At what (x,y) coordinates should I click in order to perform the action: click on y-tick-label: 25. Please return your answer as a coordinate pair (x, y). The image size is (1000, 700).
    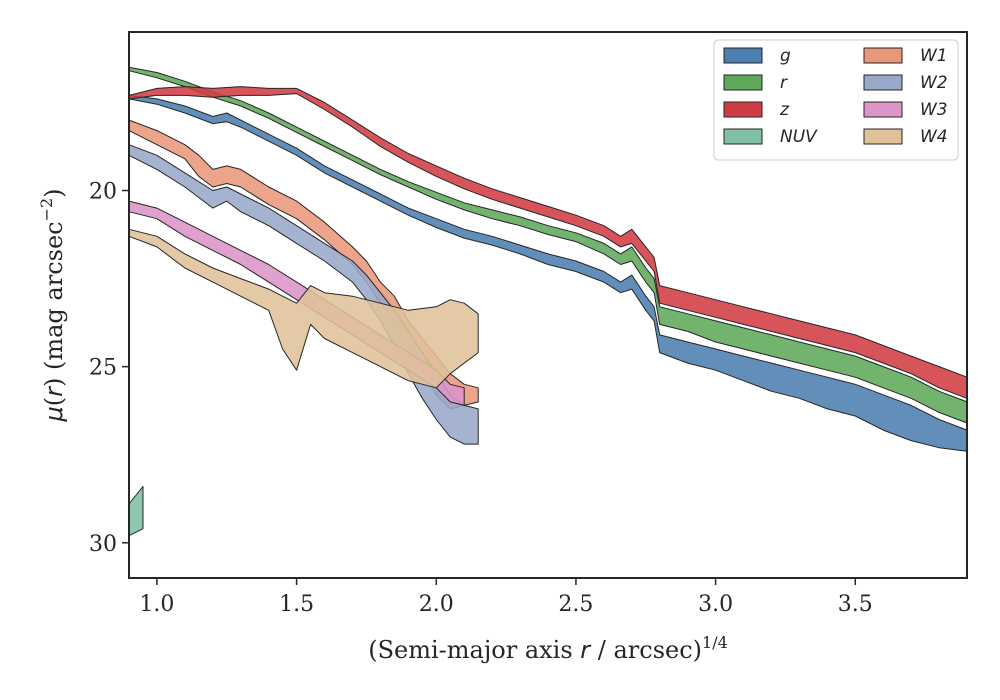
    Looking at the image, I should click on (103, 368).